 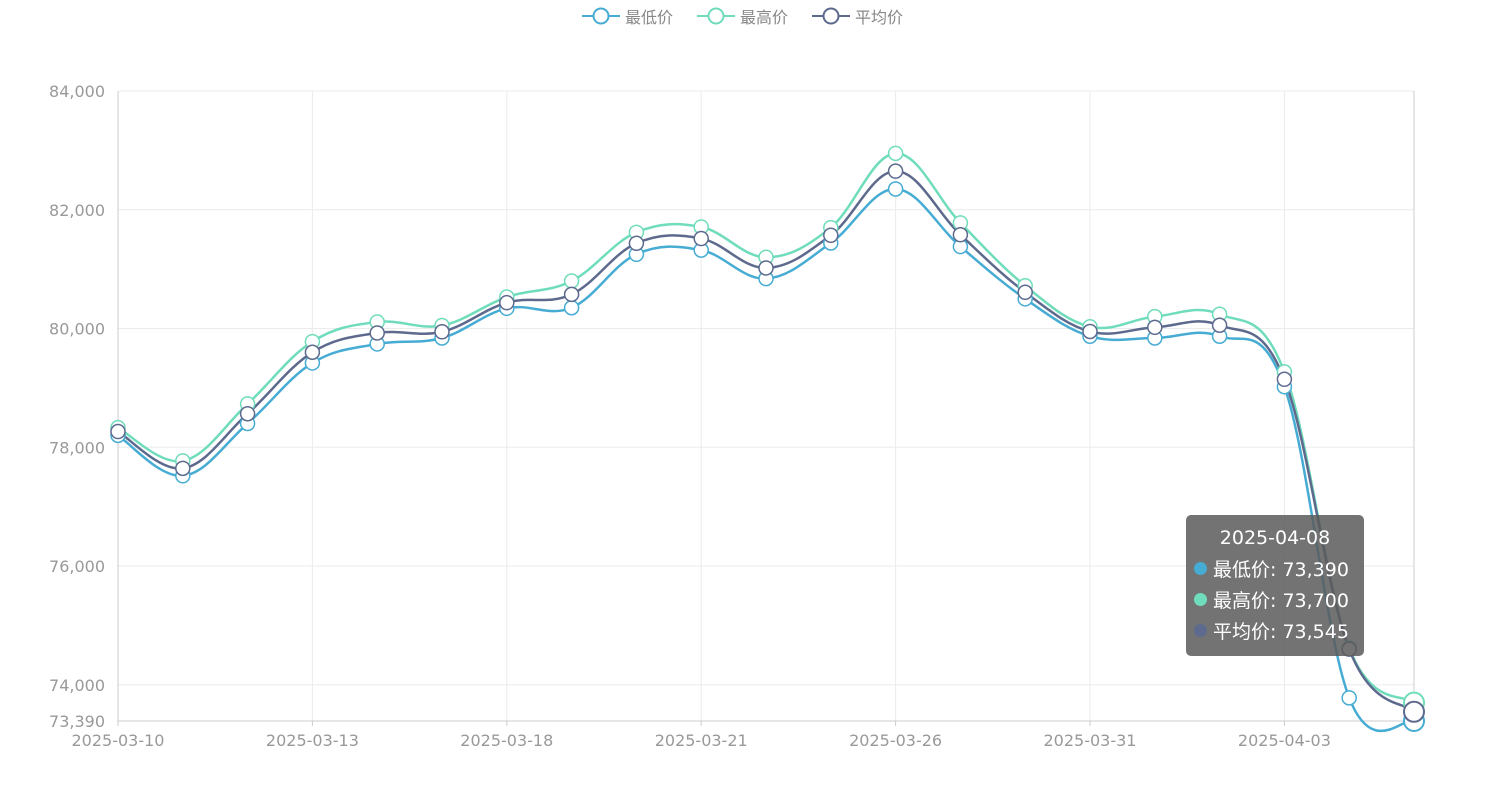 What do you see at coordinates (77, 447) in the screenshot?
I see `y-tick-label: 78,000` at bounding box center [77, 447].